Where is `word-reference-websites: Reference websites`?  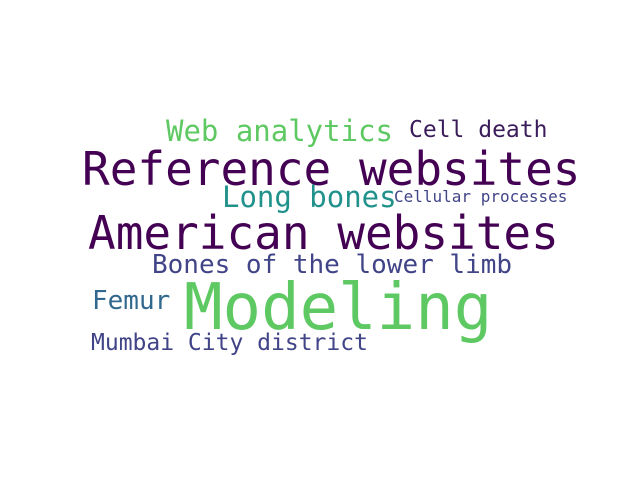
word-reference-websites: Reference websites is located at coordinates (331, 169).